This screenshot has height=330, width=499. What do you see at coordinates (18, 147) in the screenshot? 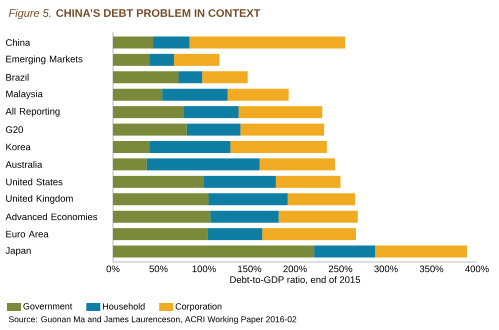
I see `y-tick-label: Korea` at bounding box center [18, 147].